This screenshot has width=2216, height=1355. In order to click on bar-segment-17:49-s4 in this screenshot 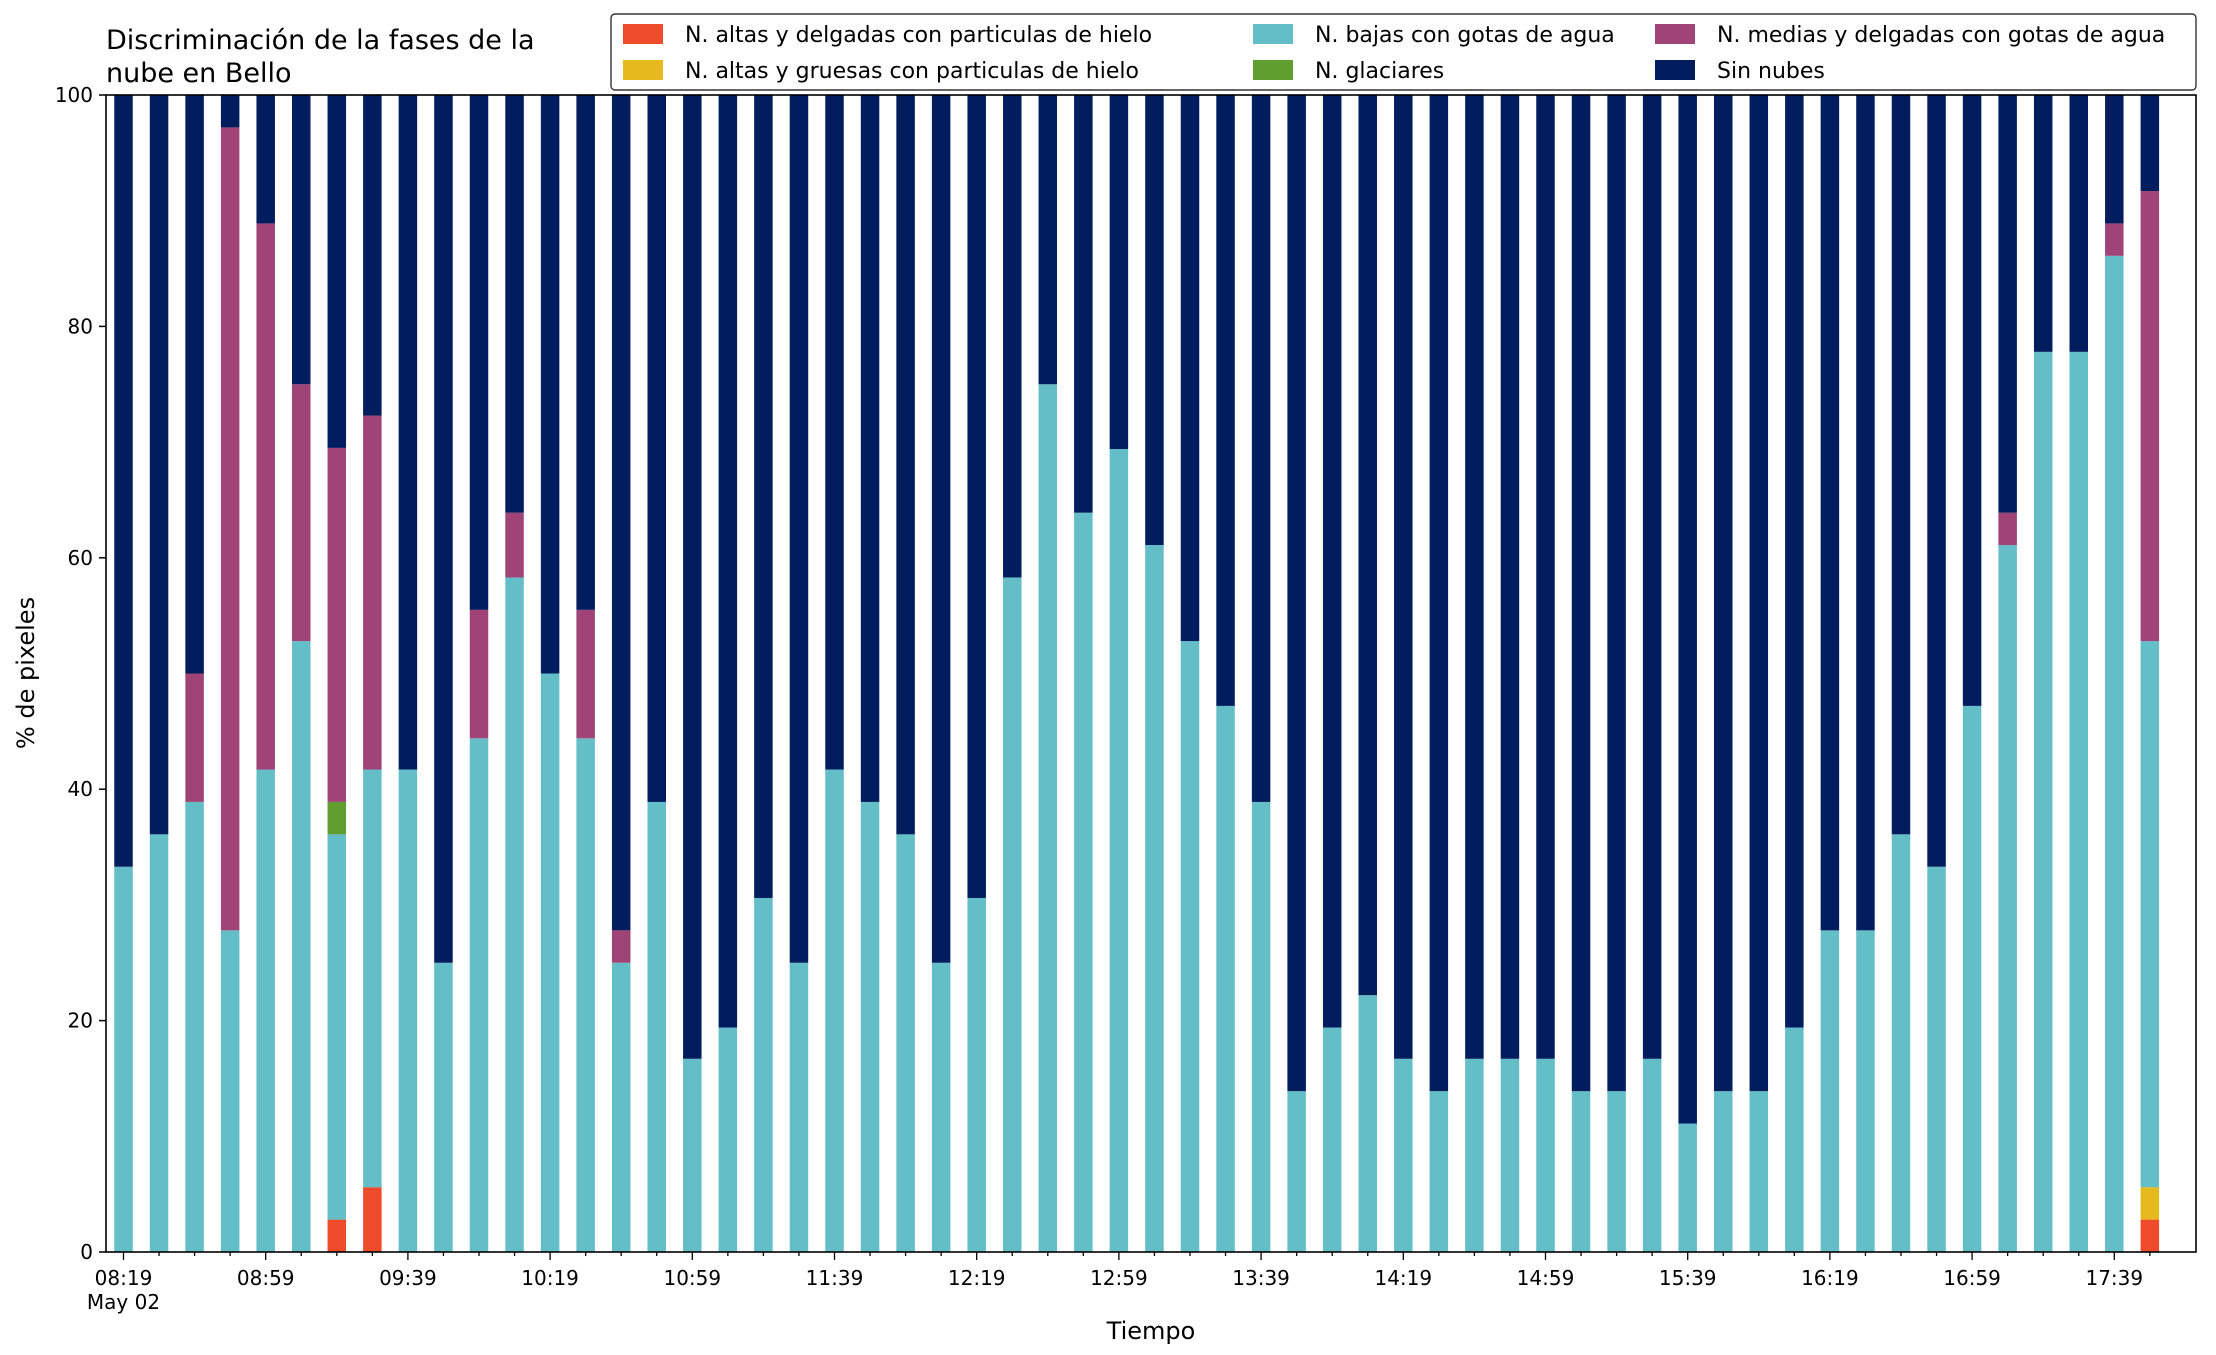, I will do `click(2150, 416)`.